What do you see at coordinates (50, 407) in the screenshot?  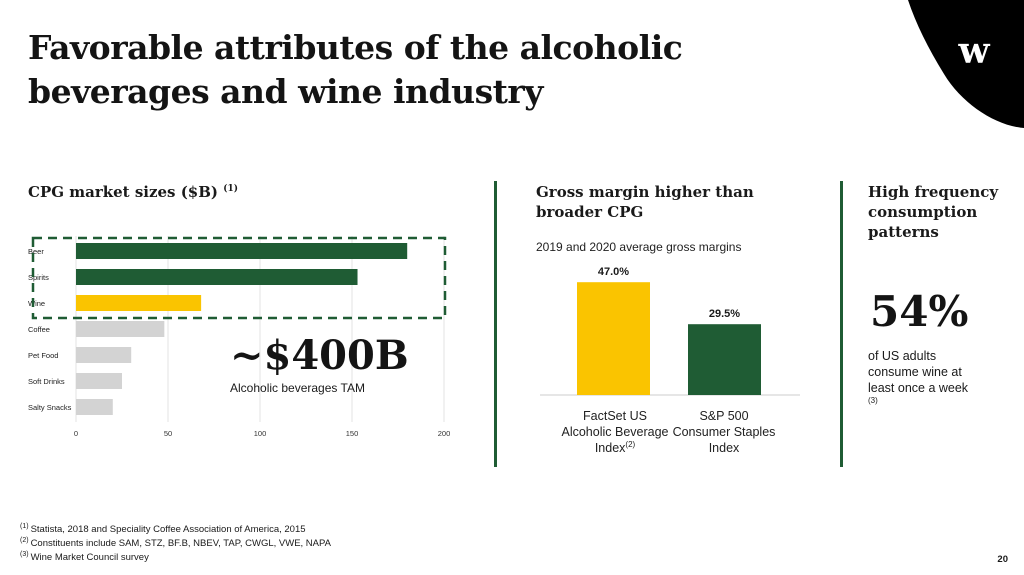 I see `category-label: Salty Snacks` at bounding box center [50, 407].